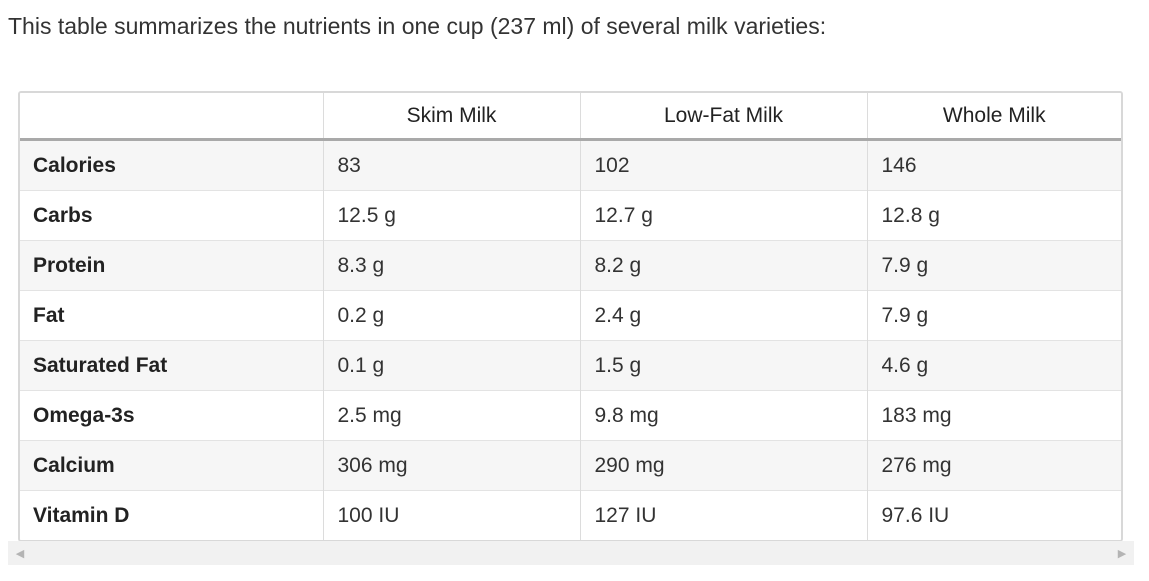  I want to click on skim-value: 100 IU, so click(451, 515).